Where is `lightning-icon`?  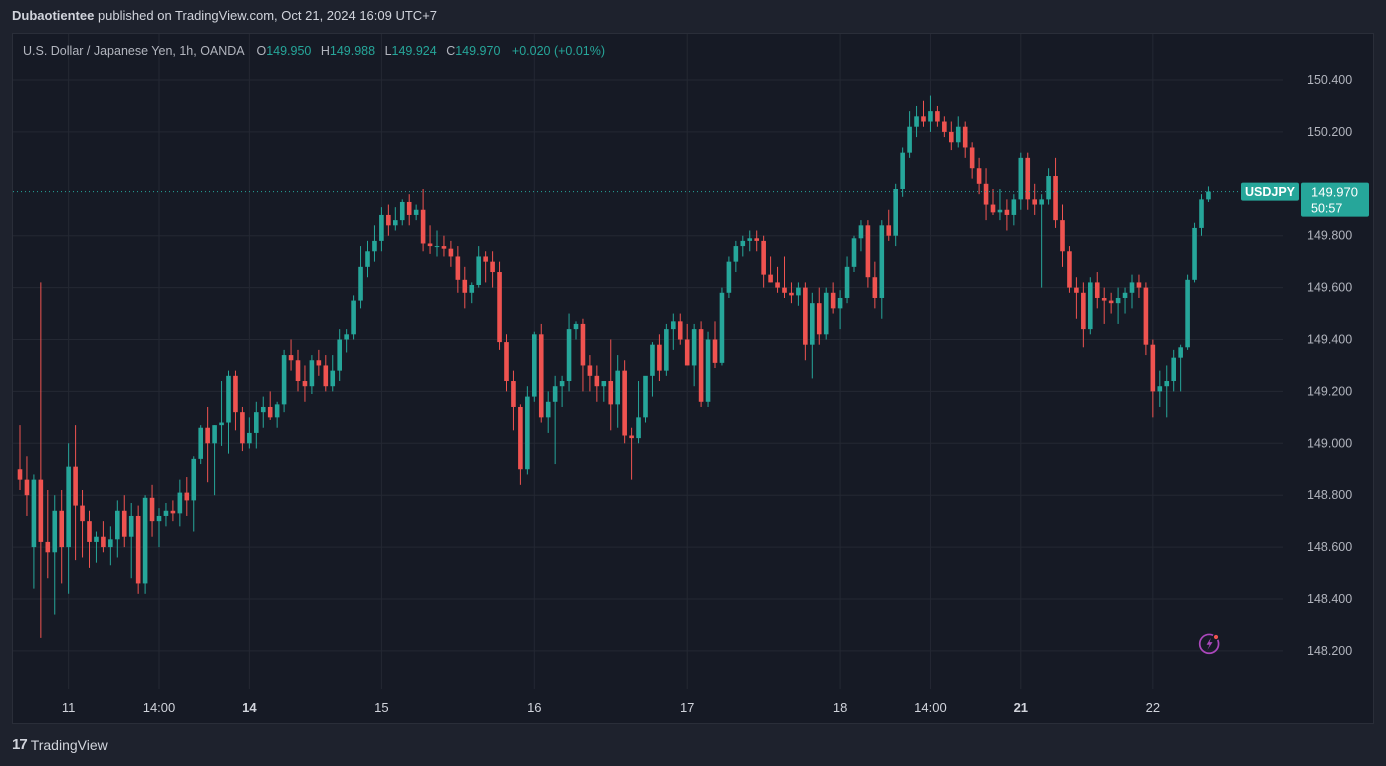
lightning-icon is located at coordinates (1210, 643).